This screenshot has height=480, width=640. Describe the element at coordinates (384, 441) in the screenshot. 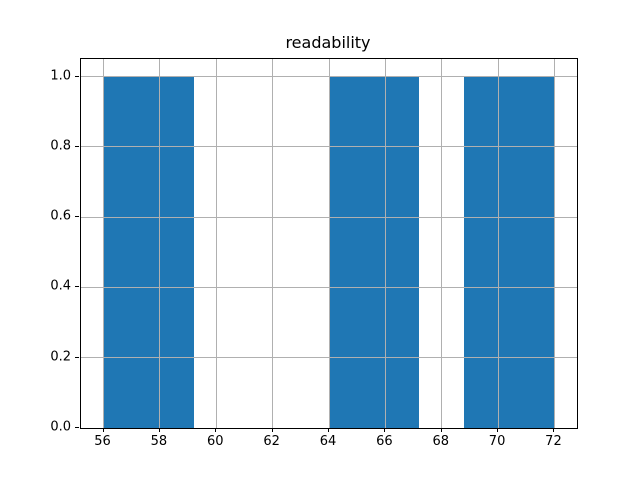

I see `x-tick-label: 66` at that location.